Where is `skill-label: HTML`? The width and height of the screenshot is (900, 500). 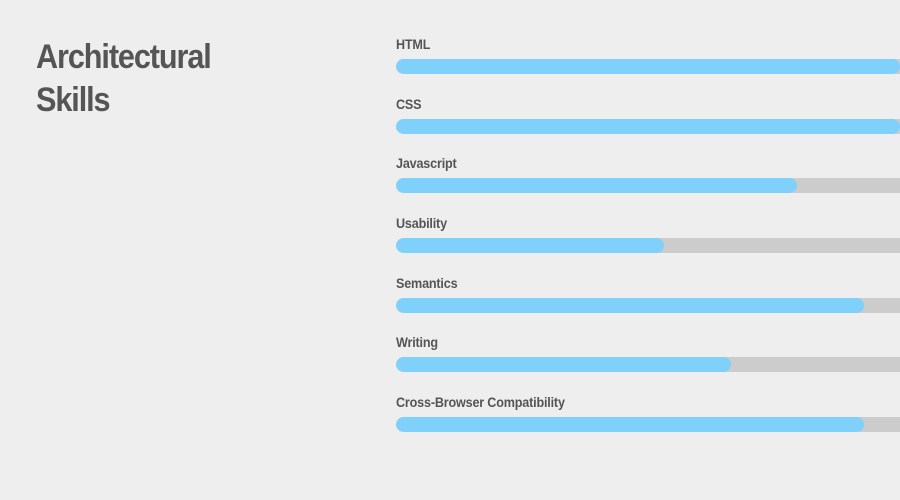
skill-label: HTML is located at coordinates (413, 44).